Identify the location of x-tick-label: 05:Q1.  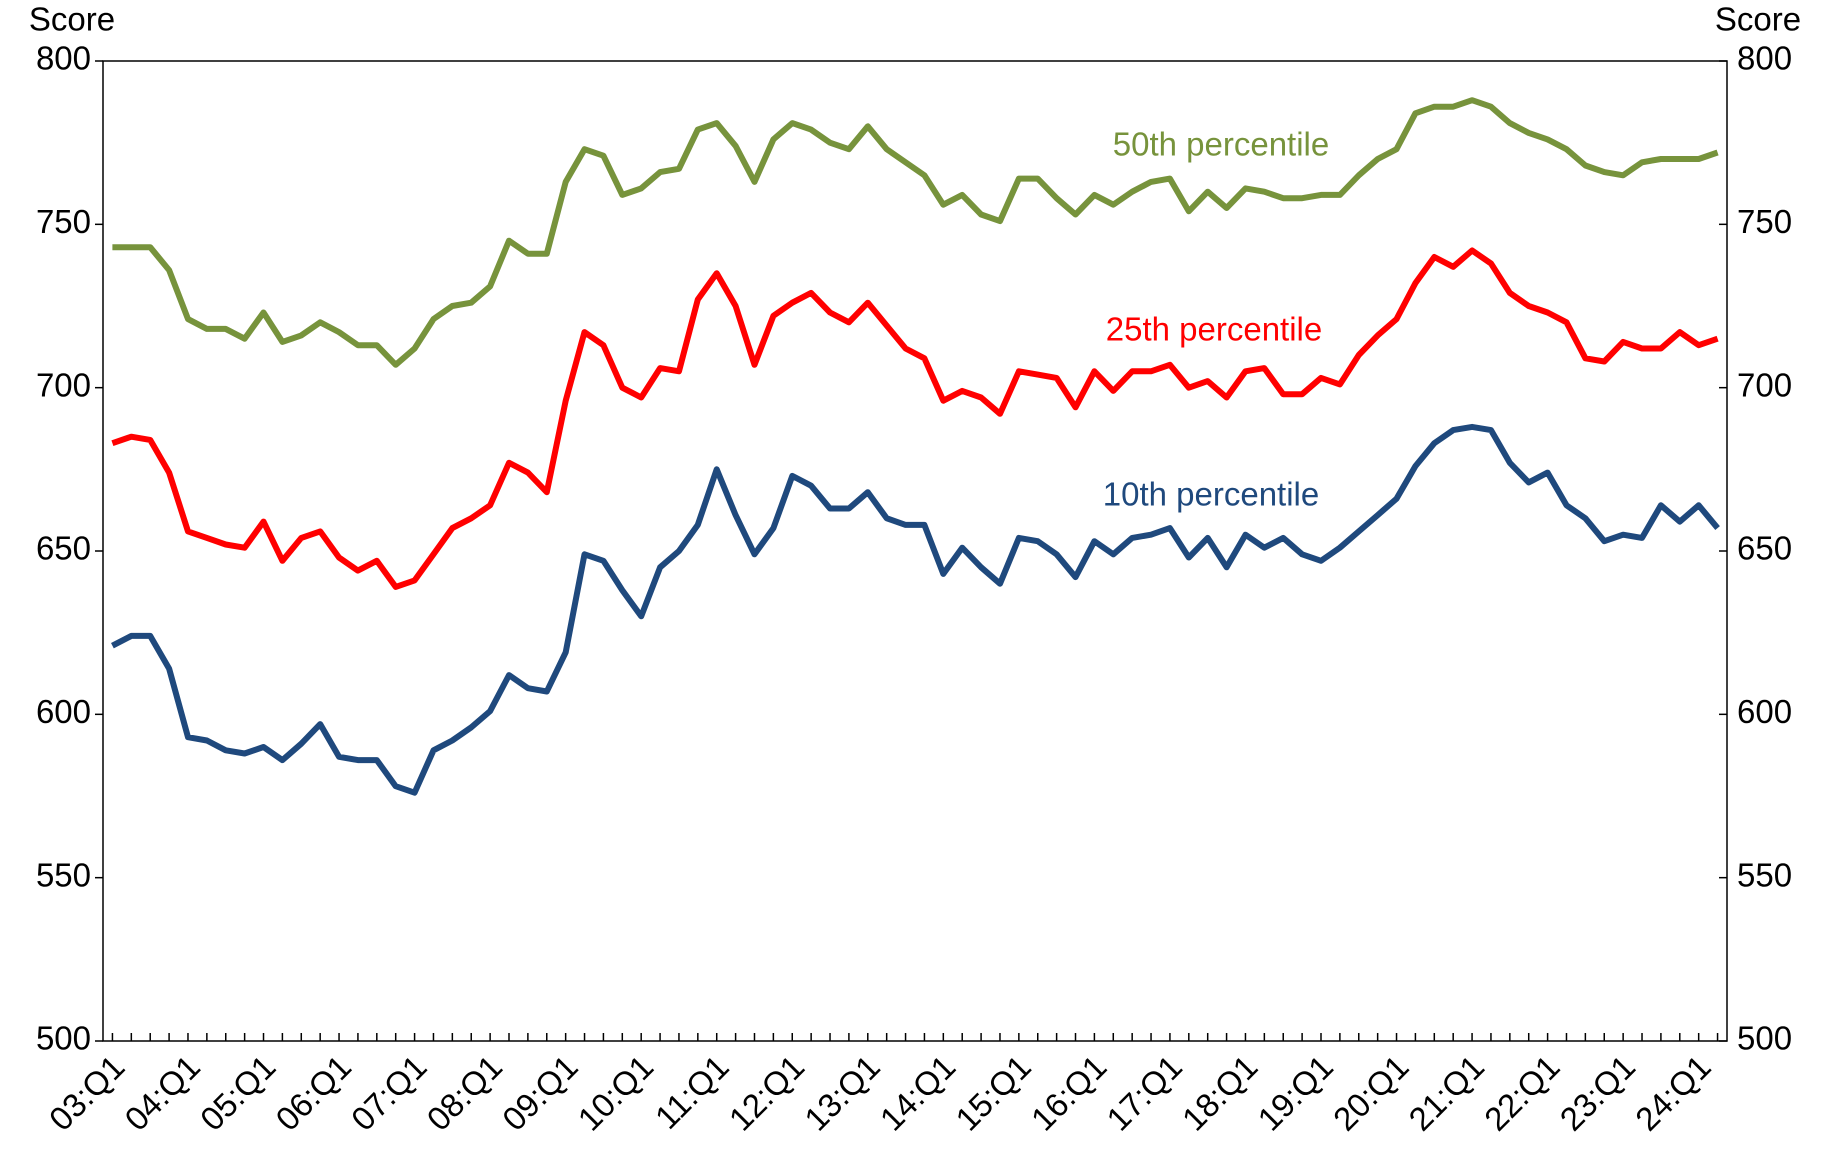
(238, 1093).